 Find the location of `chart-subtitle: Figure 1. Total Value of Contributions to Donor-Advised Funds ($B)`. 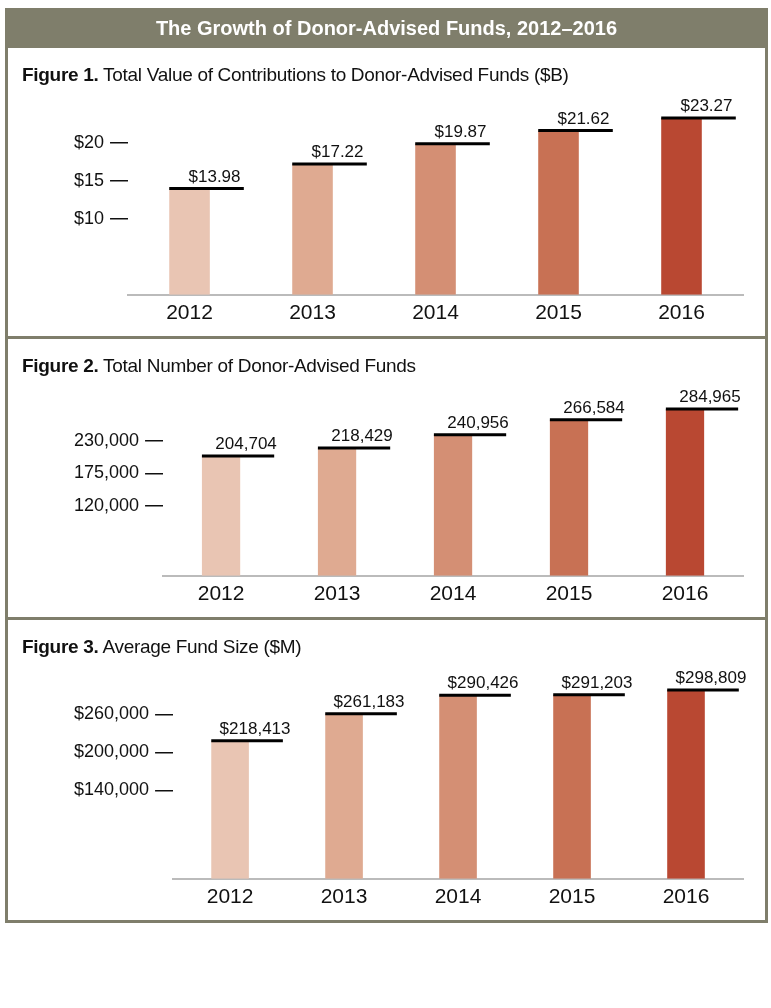

chart-subtitle: Figure 1. Total Value of Contributions to Donor-Advised Funds ($B) is located at coordinates (295, 74).